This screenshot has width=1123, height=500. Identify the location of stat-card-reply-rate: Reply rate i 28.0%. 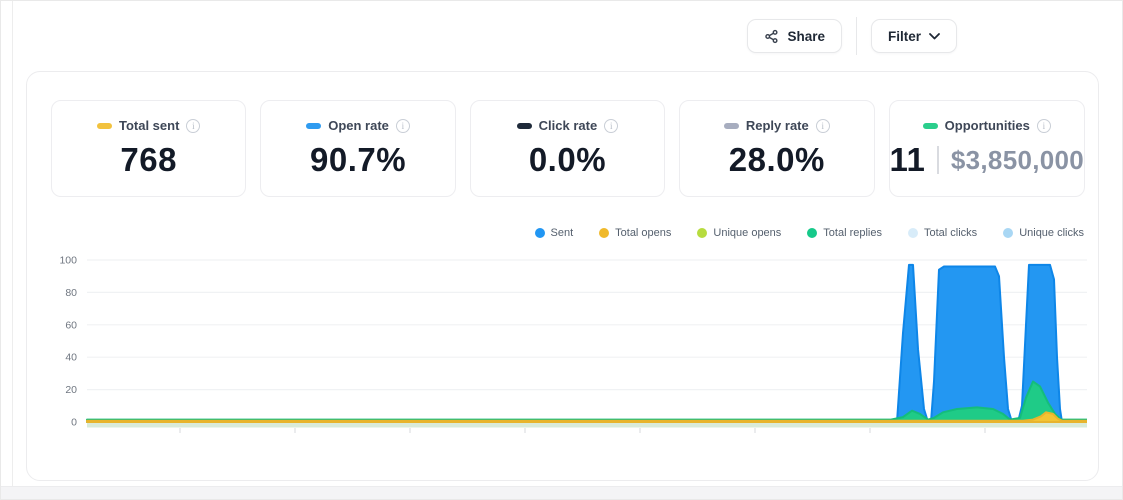
(777, 148).